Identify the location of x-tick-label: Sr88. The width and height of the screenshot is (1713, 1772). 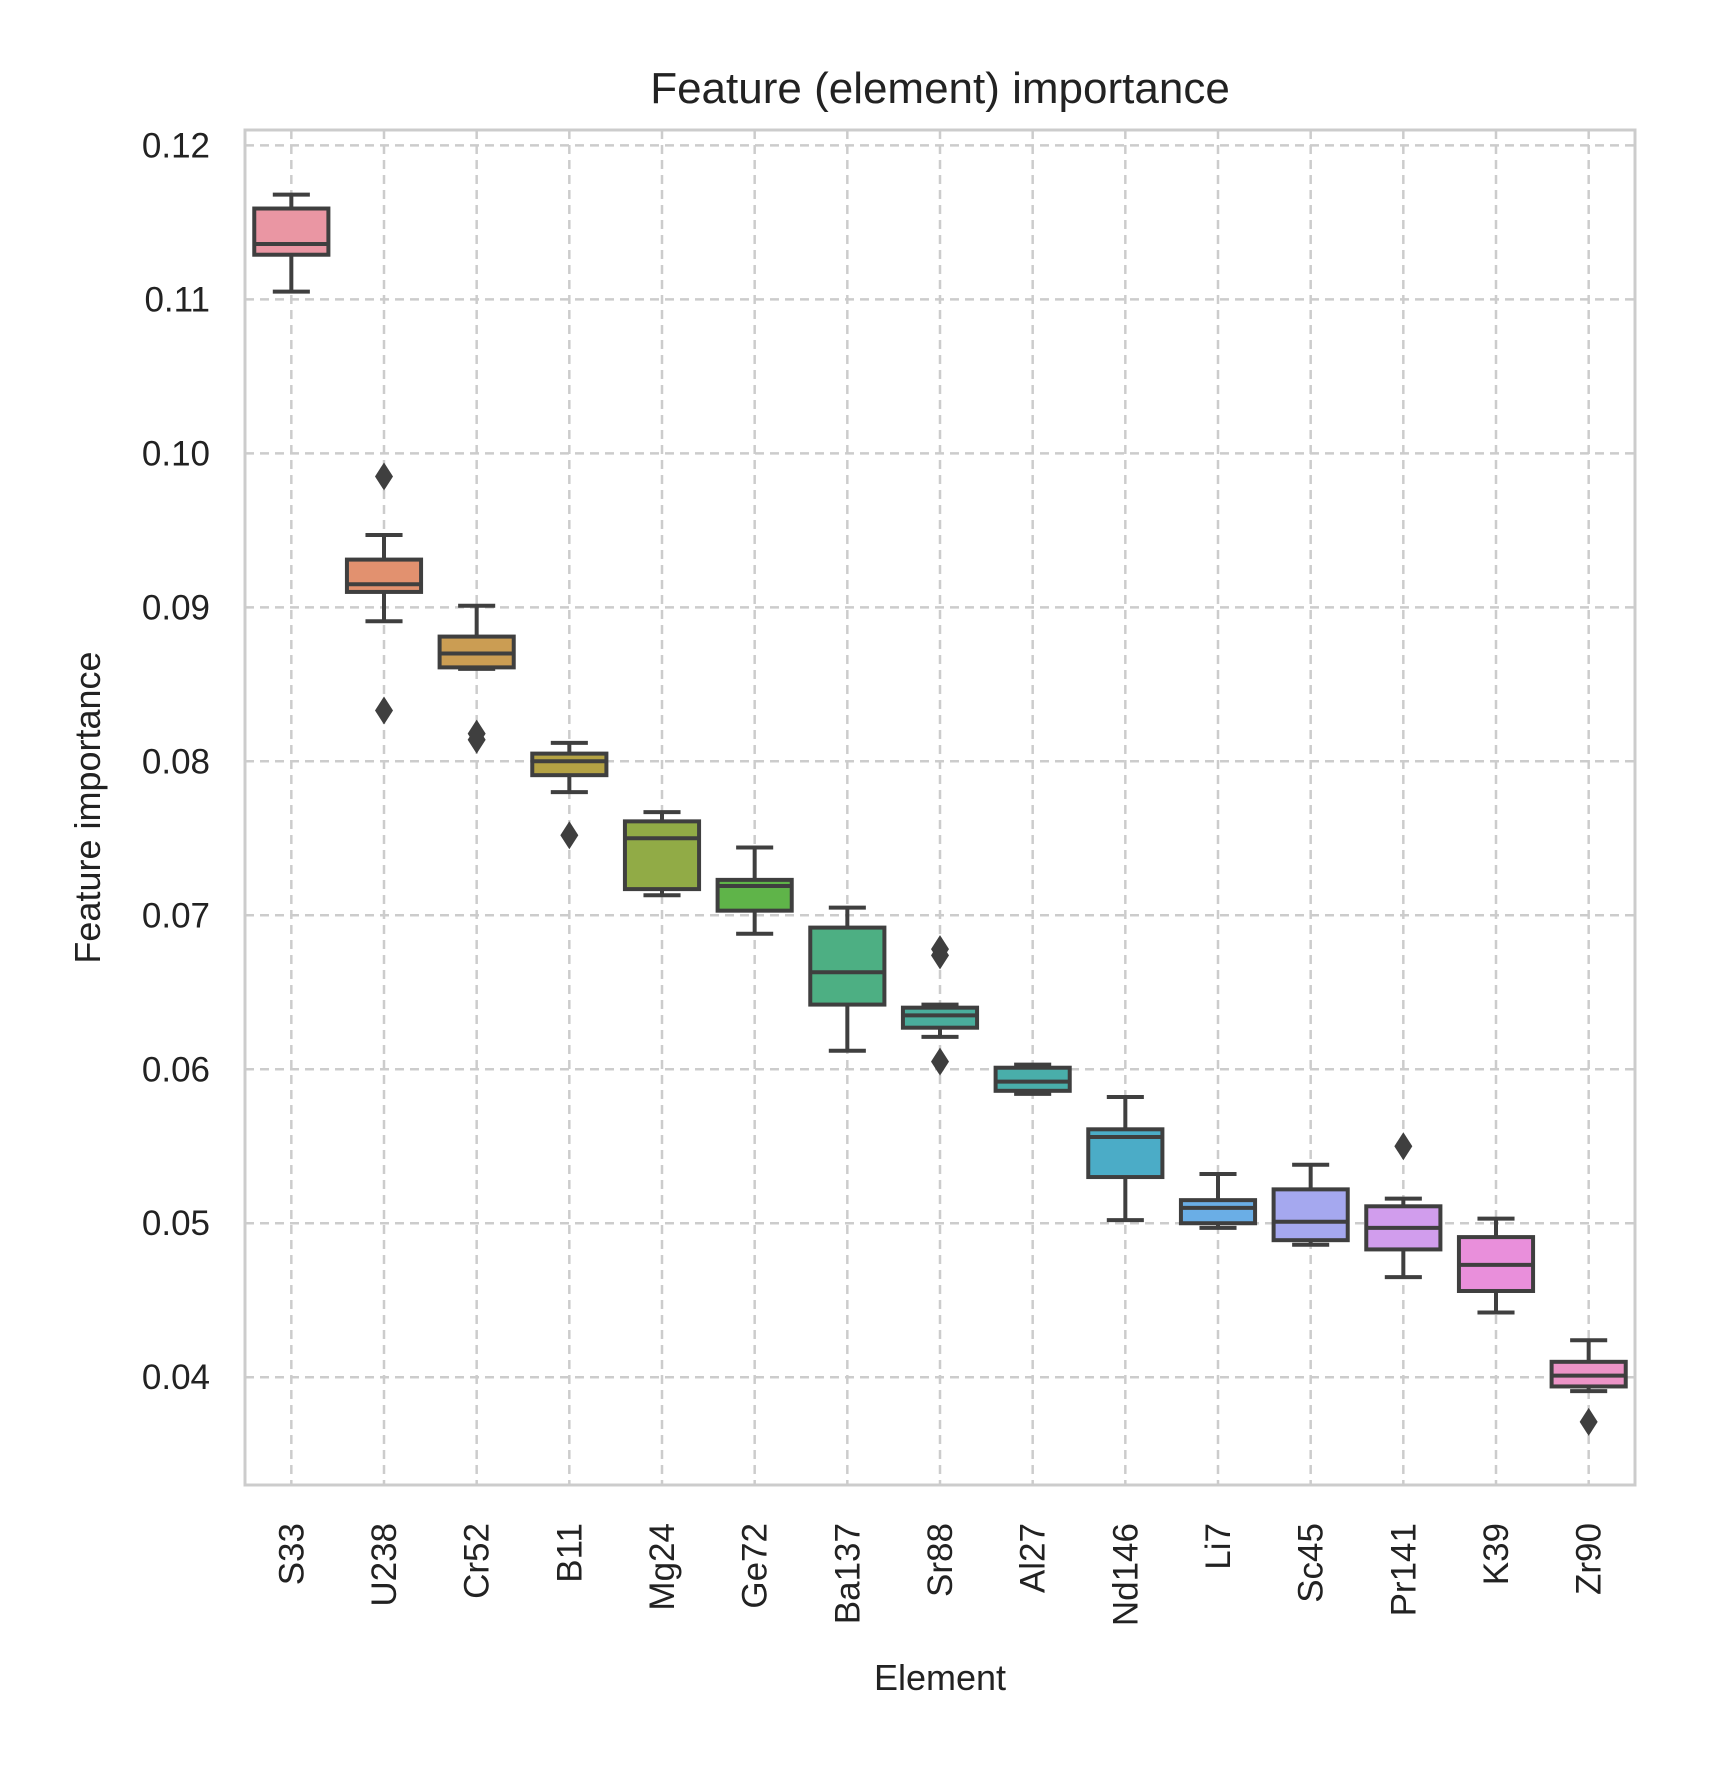
(940, 1560).